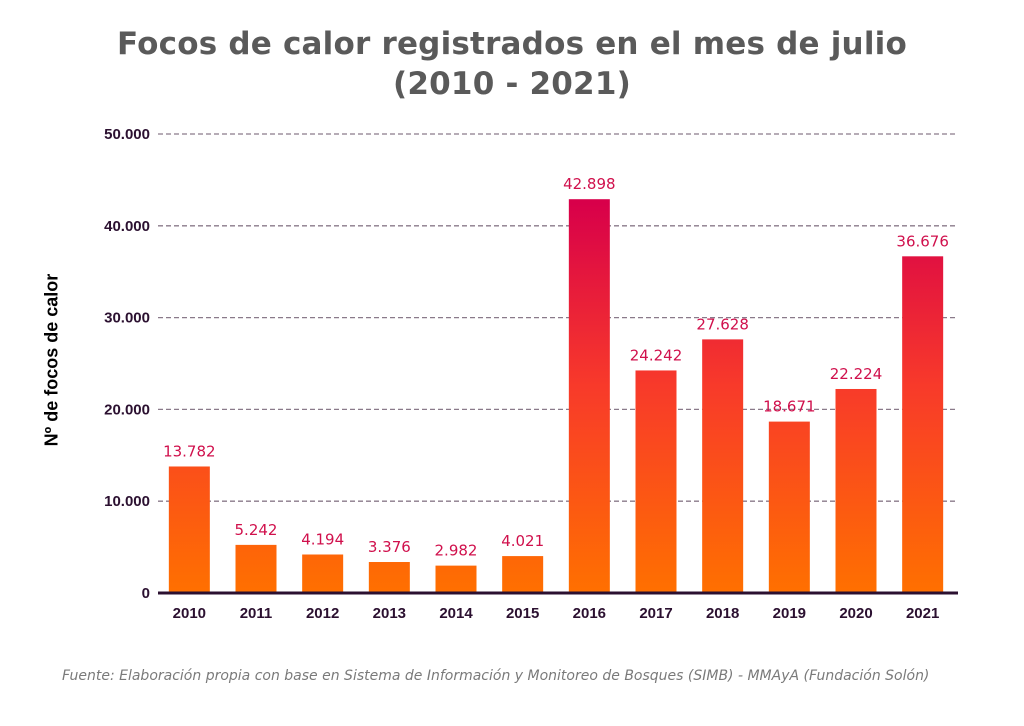 Image resolution: width=1024 pixels, height=726 pixels. Describe the element at coordinates (856, 490) in the screenshot. I see `bar-2020` at that location.